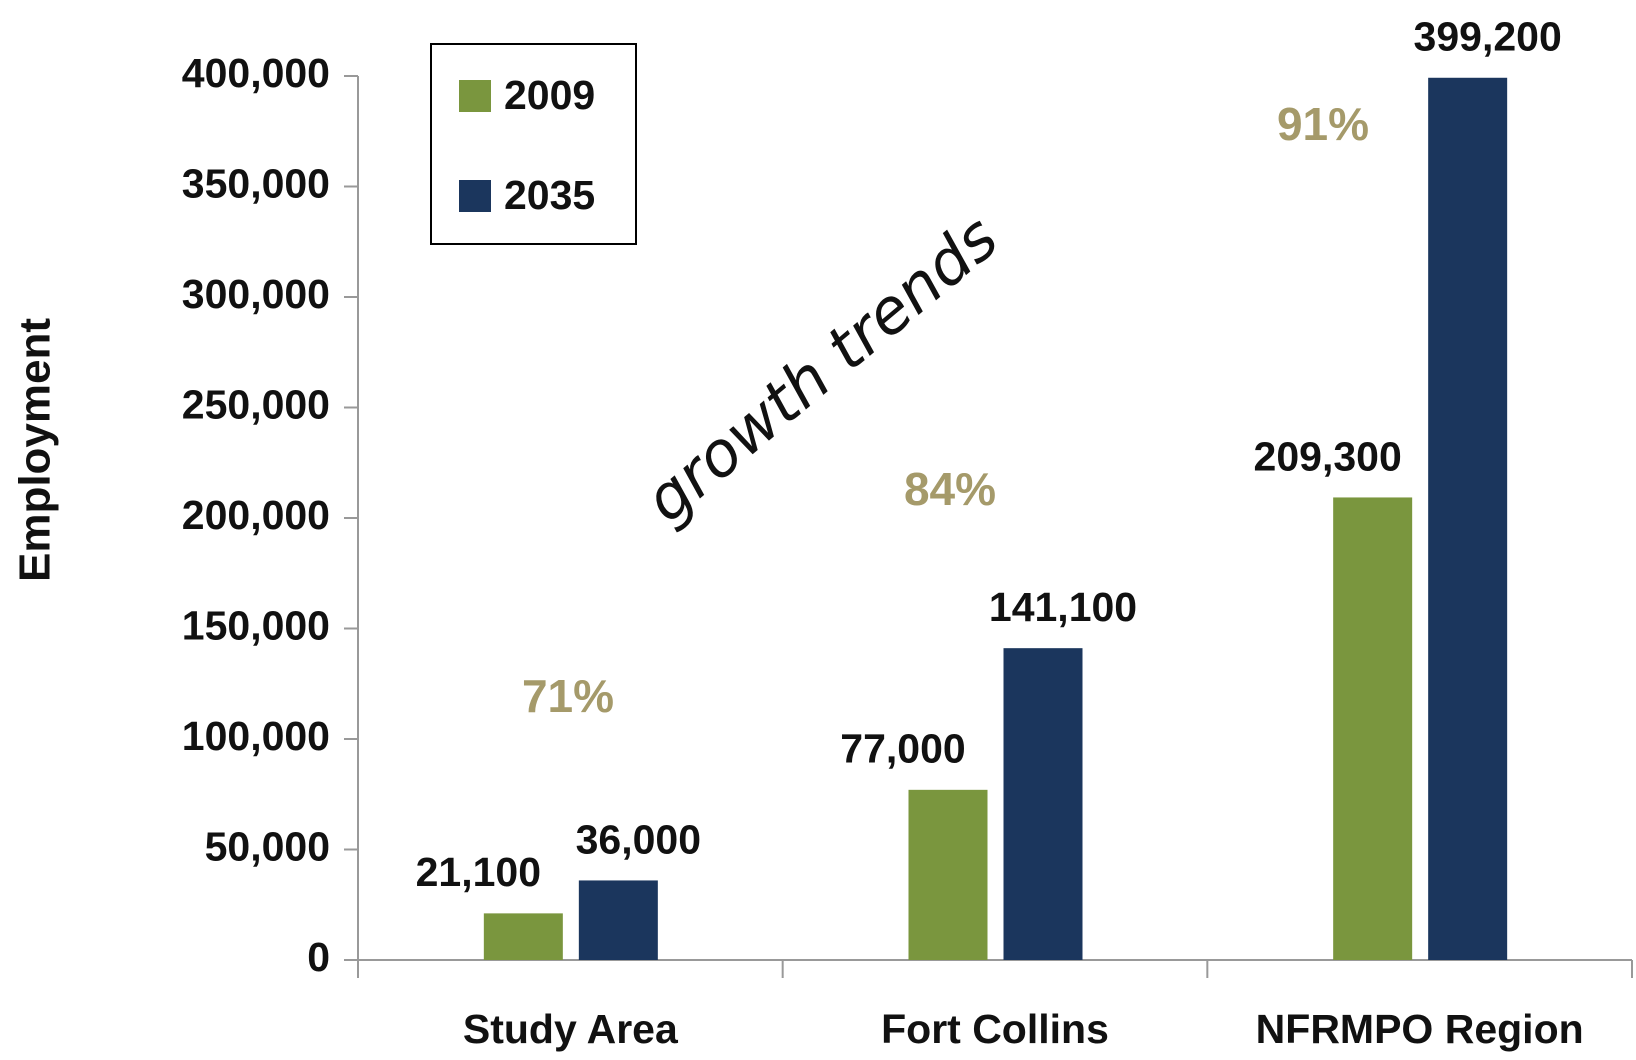  Describe the element at coordinates (1420, 1029) in the screenshot. I see `x-tick-label: NFRMPO Region` at that location.